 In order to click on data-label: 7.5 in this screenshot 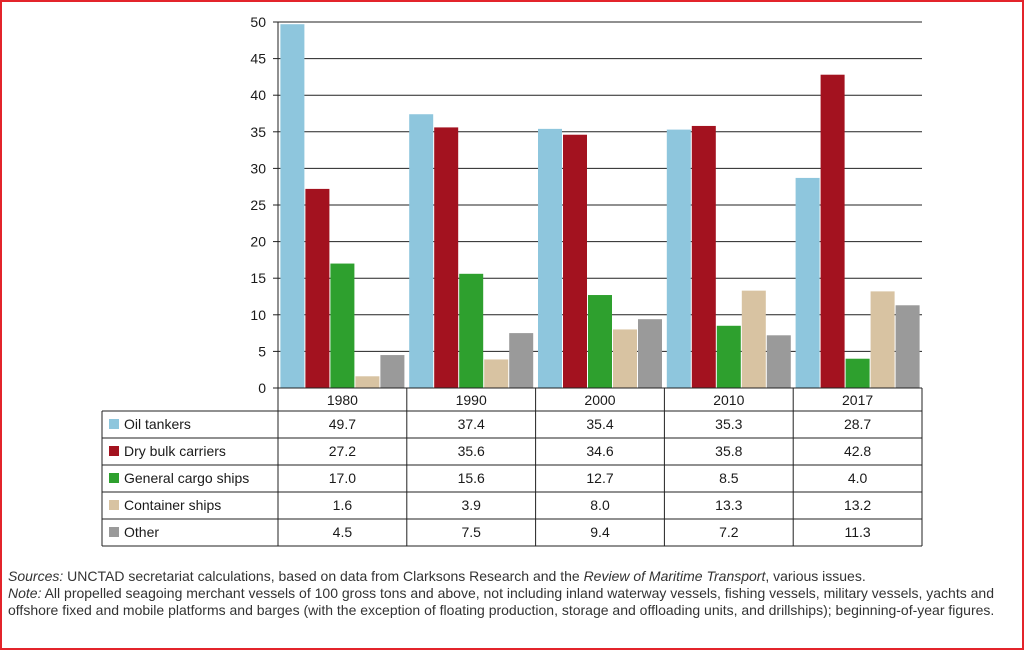, I will do `click(471, 532)`.